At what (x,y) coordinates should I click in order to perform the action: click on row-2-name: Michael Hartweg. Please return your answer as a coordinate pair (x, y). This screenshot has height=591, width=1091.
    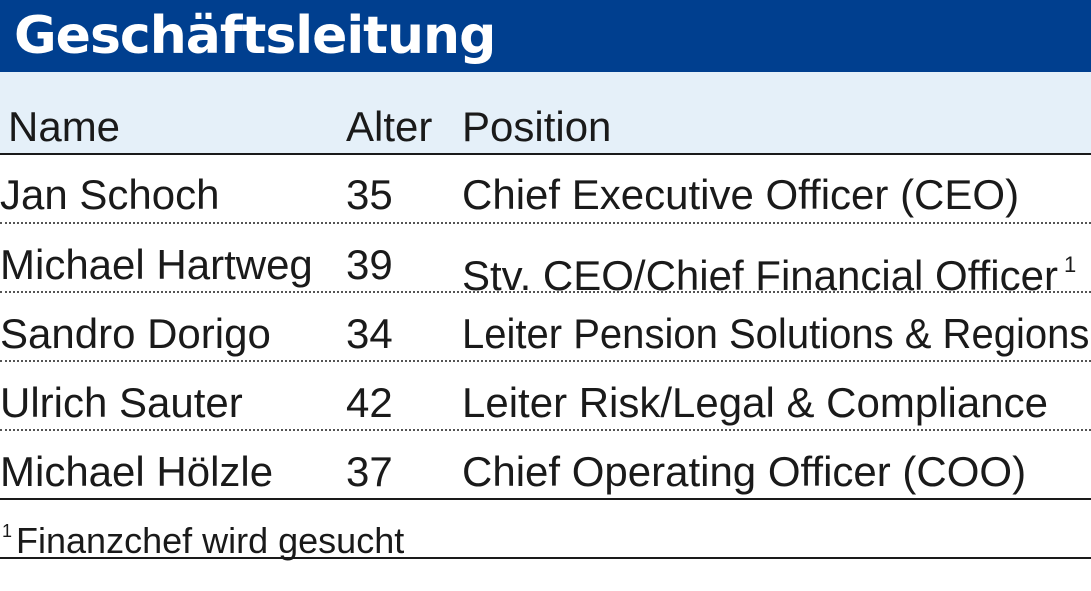
    Looking at the image, I should click on (156, 264).